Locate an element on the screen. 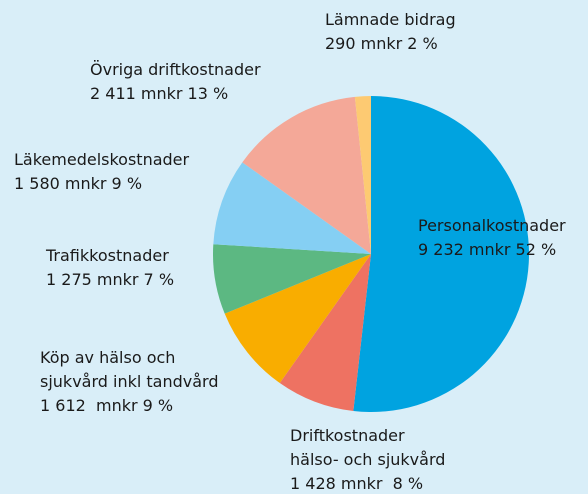  value-label: 290 mnkr 2 % is located at coordinates (381, 43).